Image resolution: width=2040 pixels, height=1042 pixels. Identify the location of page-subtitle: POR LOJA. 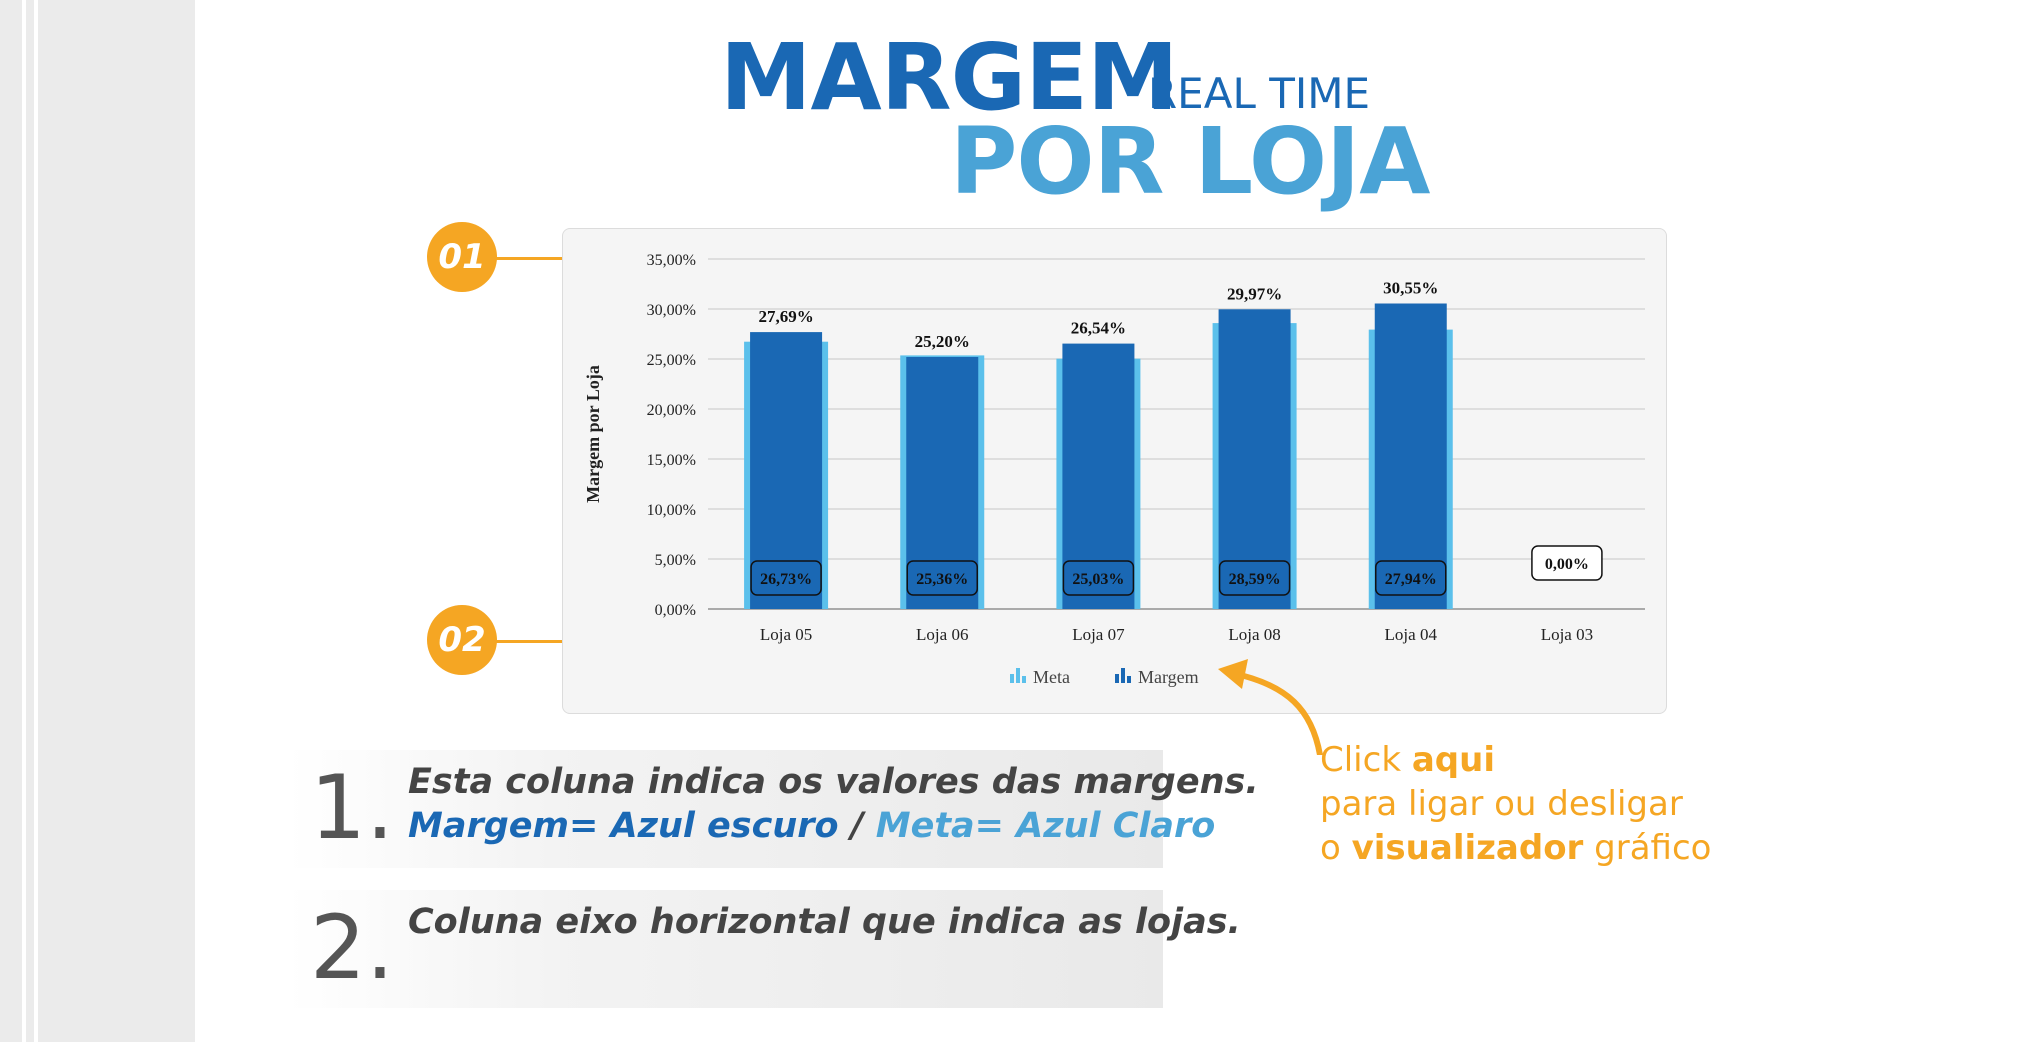
(1190, 161).